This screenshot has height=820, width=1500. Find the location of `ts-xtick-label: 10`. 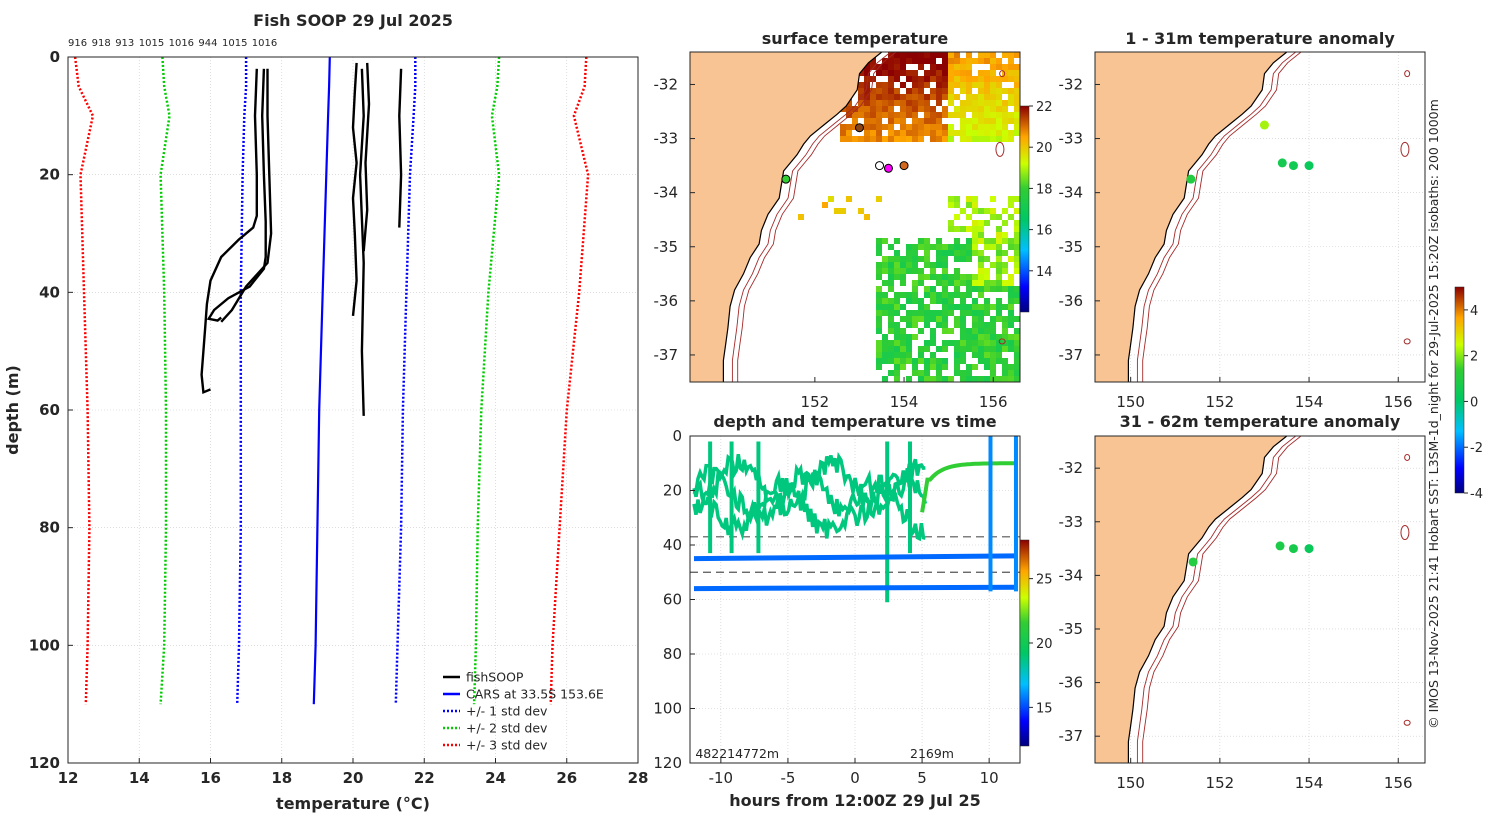

ts-xtick-label: 10 is located at coordinates (989, 778).